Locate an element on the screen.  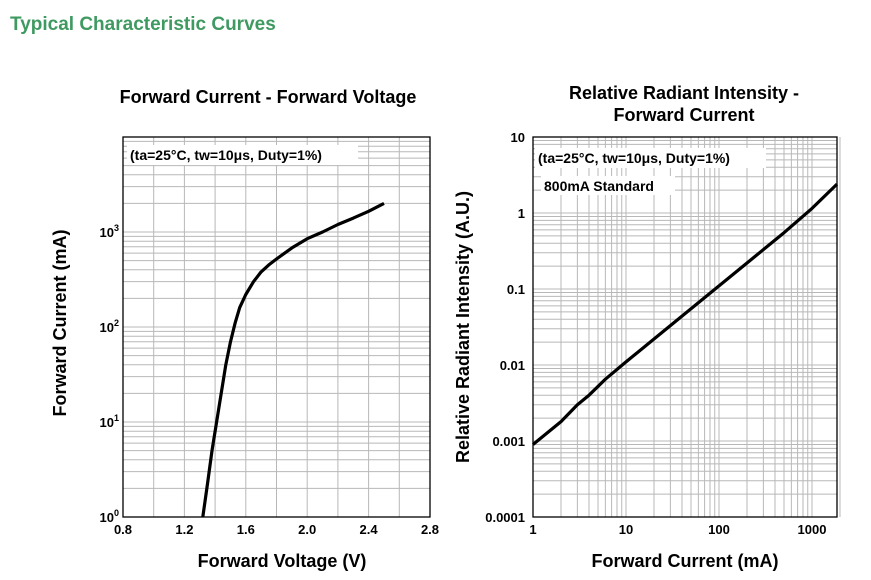
chart1-y-axis-label: Forward Current (mA) is located at coordinates (60, 322).